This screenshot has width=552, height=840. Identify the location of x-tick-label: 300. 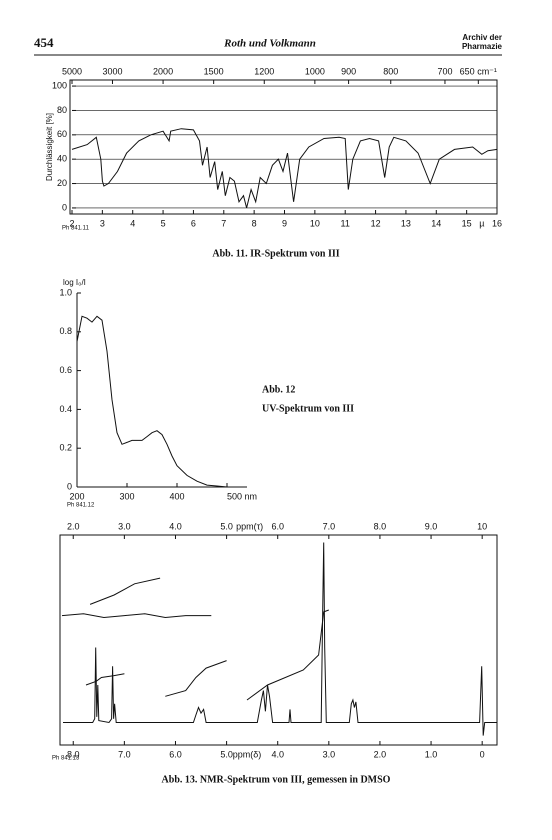
(126, 496).